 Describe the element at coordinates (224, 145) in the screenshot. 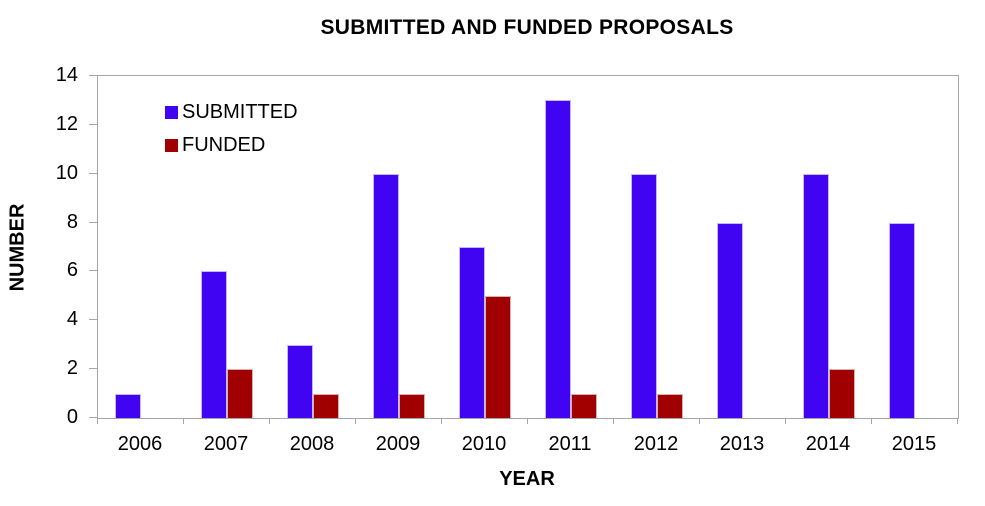

I see `legend-label-funded: FUNDED` at that location.